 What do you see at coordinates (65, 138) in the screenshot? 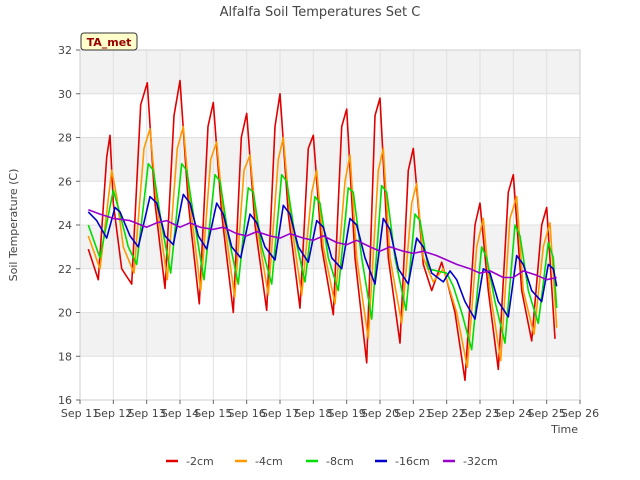
I see `y-tick-label: 28` at bounding box center [65, 138].